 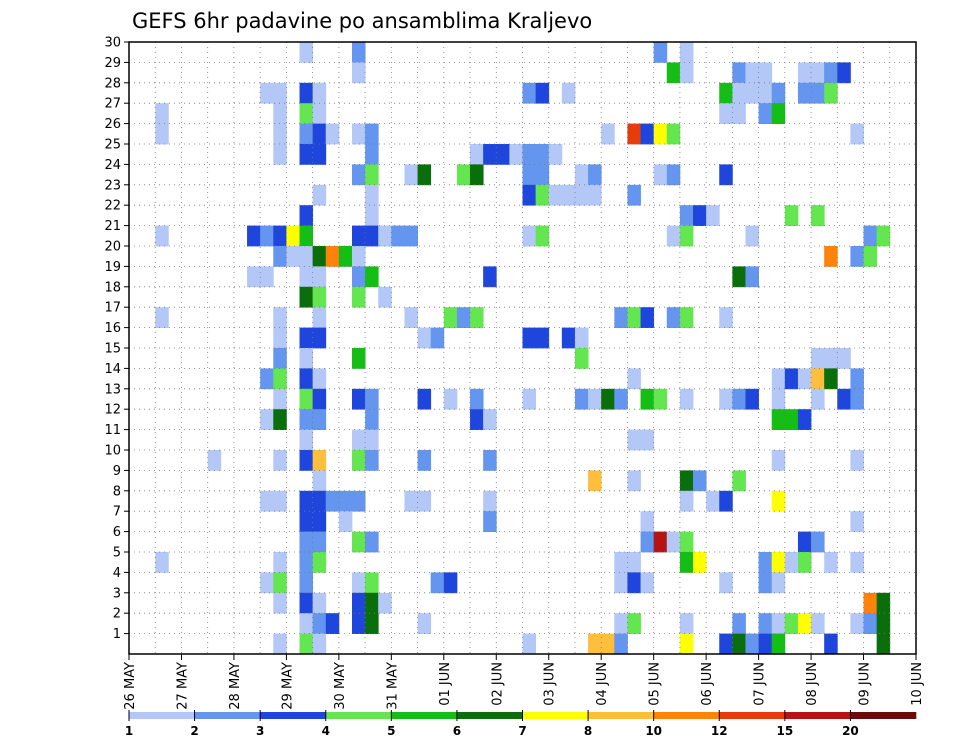 I want to click on y-tick-label: 3, so click(x=117, y=593).